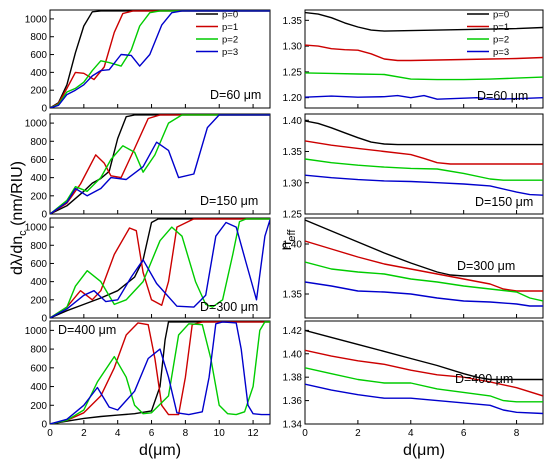 The height and width of the screenshot is (465, 550). What do you see at coordinates (293, 98) in the screenshot?
I see `y-tick-label: 1.20` at bounding box center [293, 98].